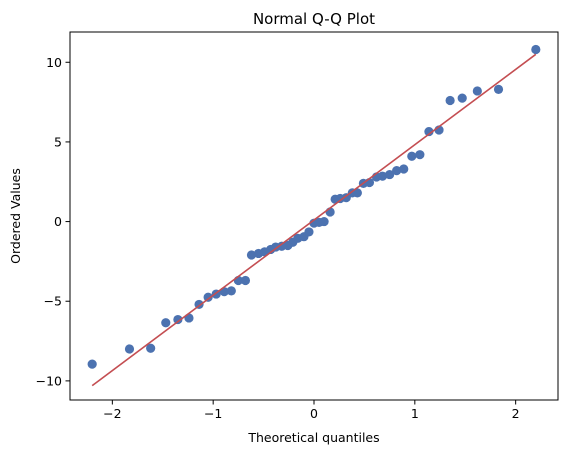 The width and height of the screenshot is (574, 455). I want to click on x-tick-label: 1, so click(415, 413).